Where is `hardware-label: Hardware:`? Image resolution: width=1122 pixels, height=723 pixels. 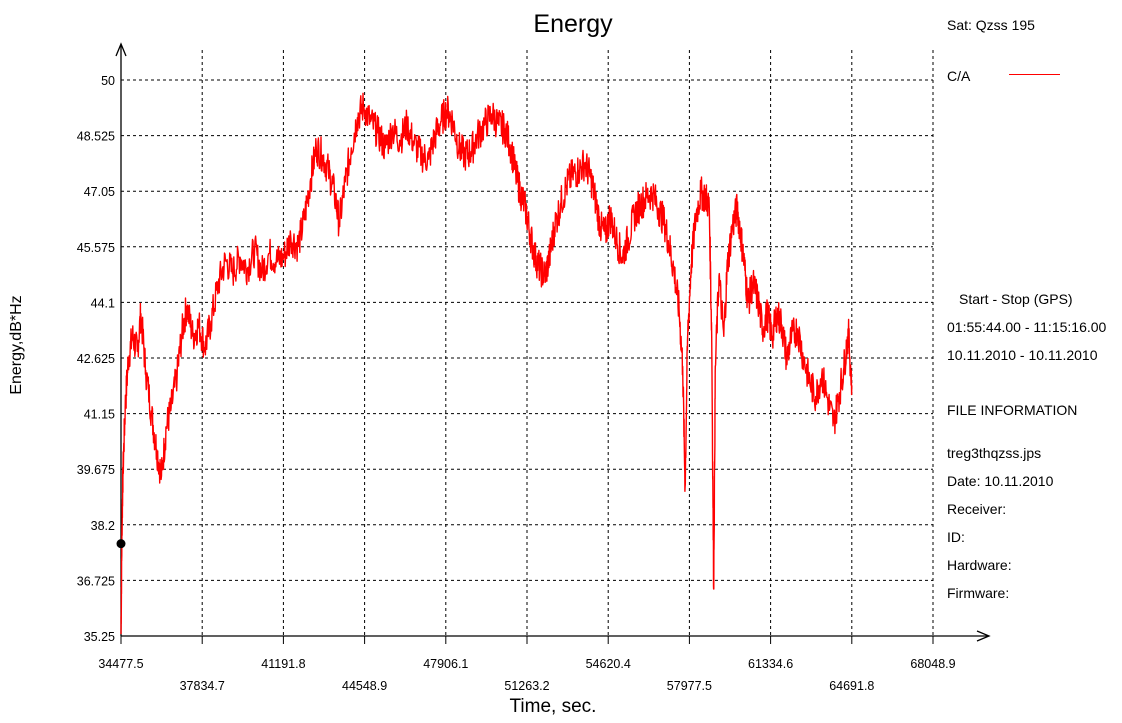 hardware-label: Hardware: is located at coordinates (979, 565).